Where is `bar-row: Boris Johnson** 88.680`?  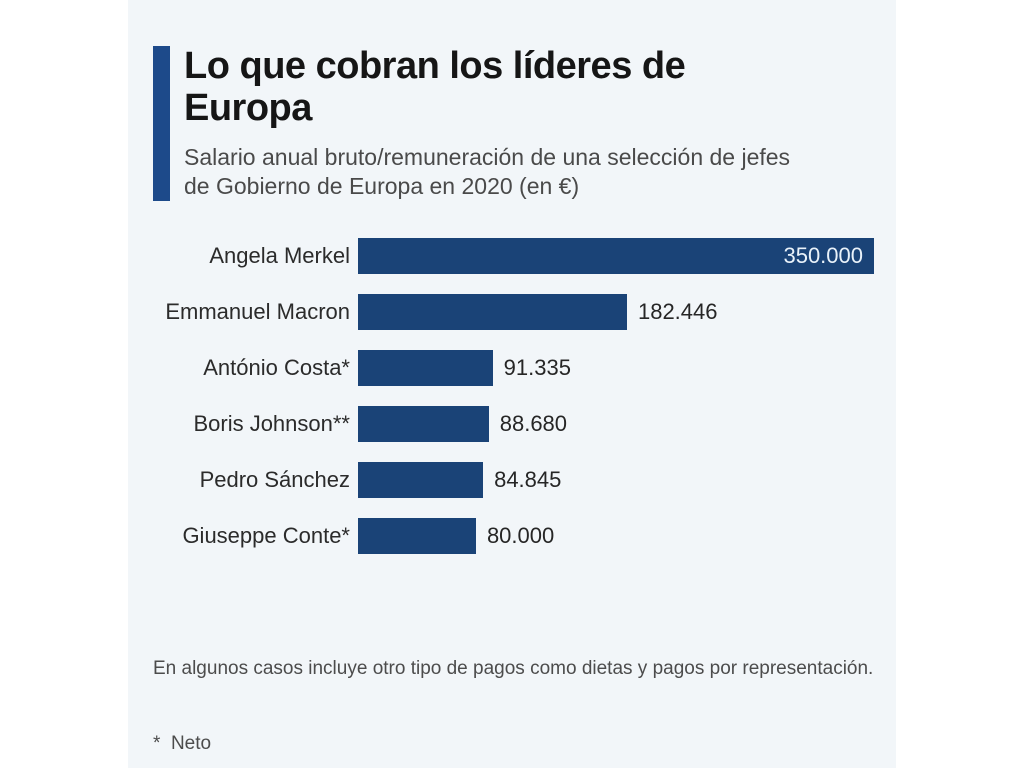 bar-row: Boris Johnson** 88.680 is located at coordinates (513, 424).